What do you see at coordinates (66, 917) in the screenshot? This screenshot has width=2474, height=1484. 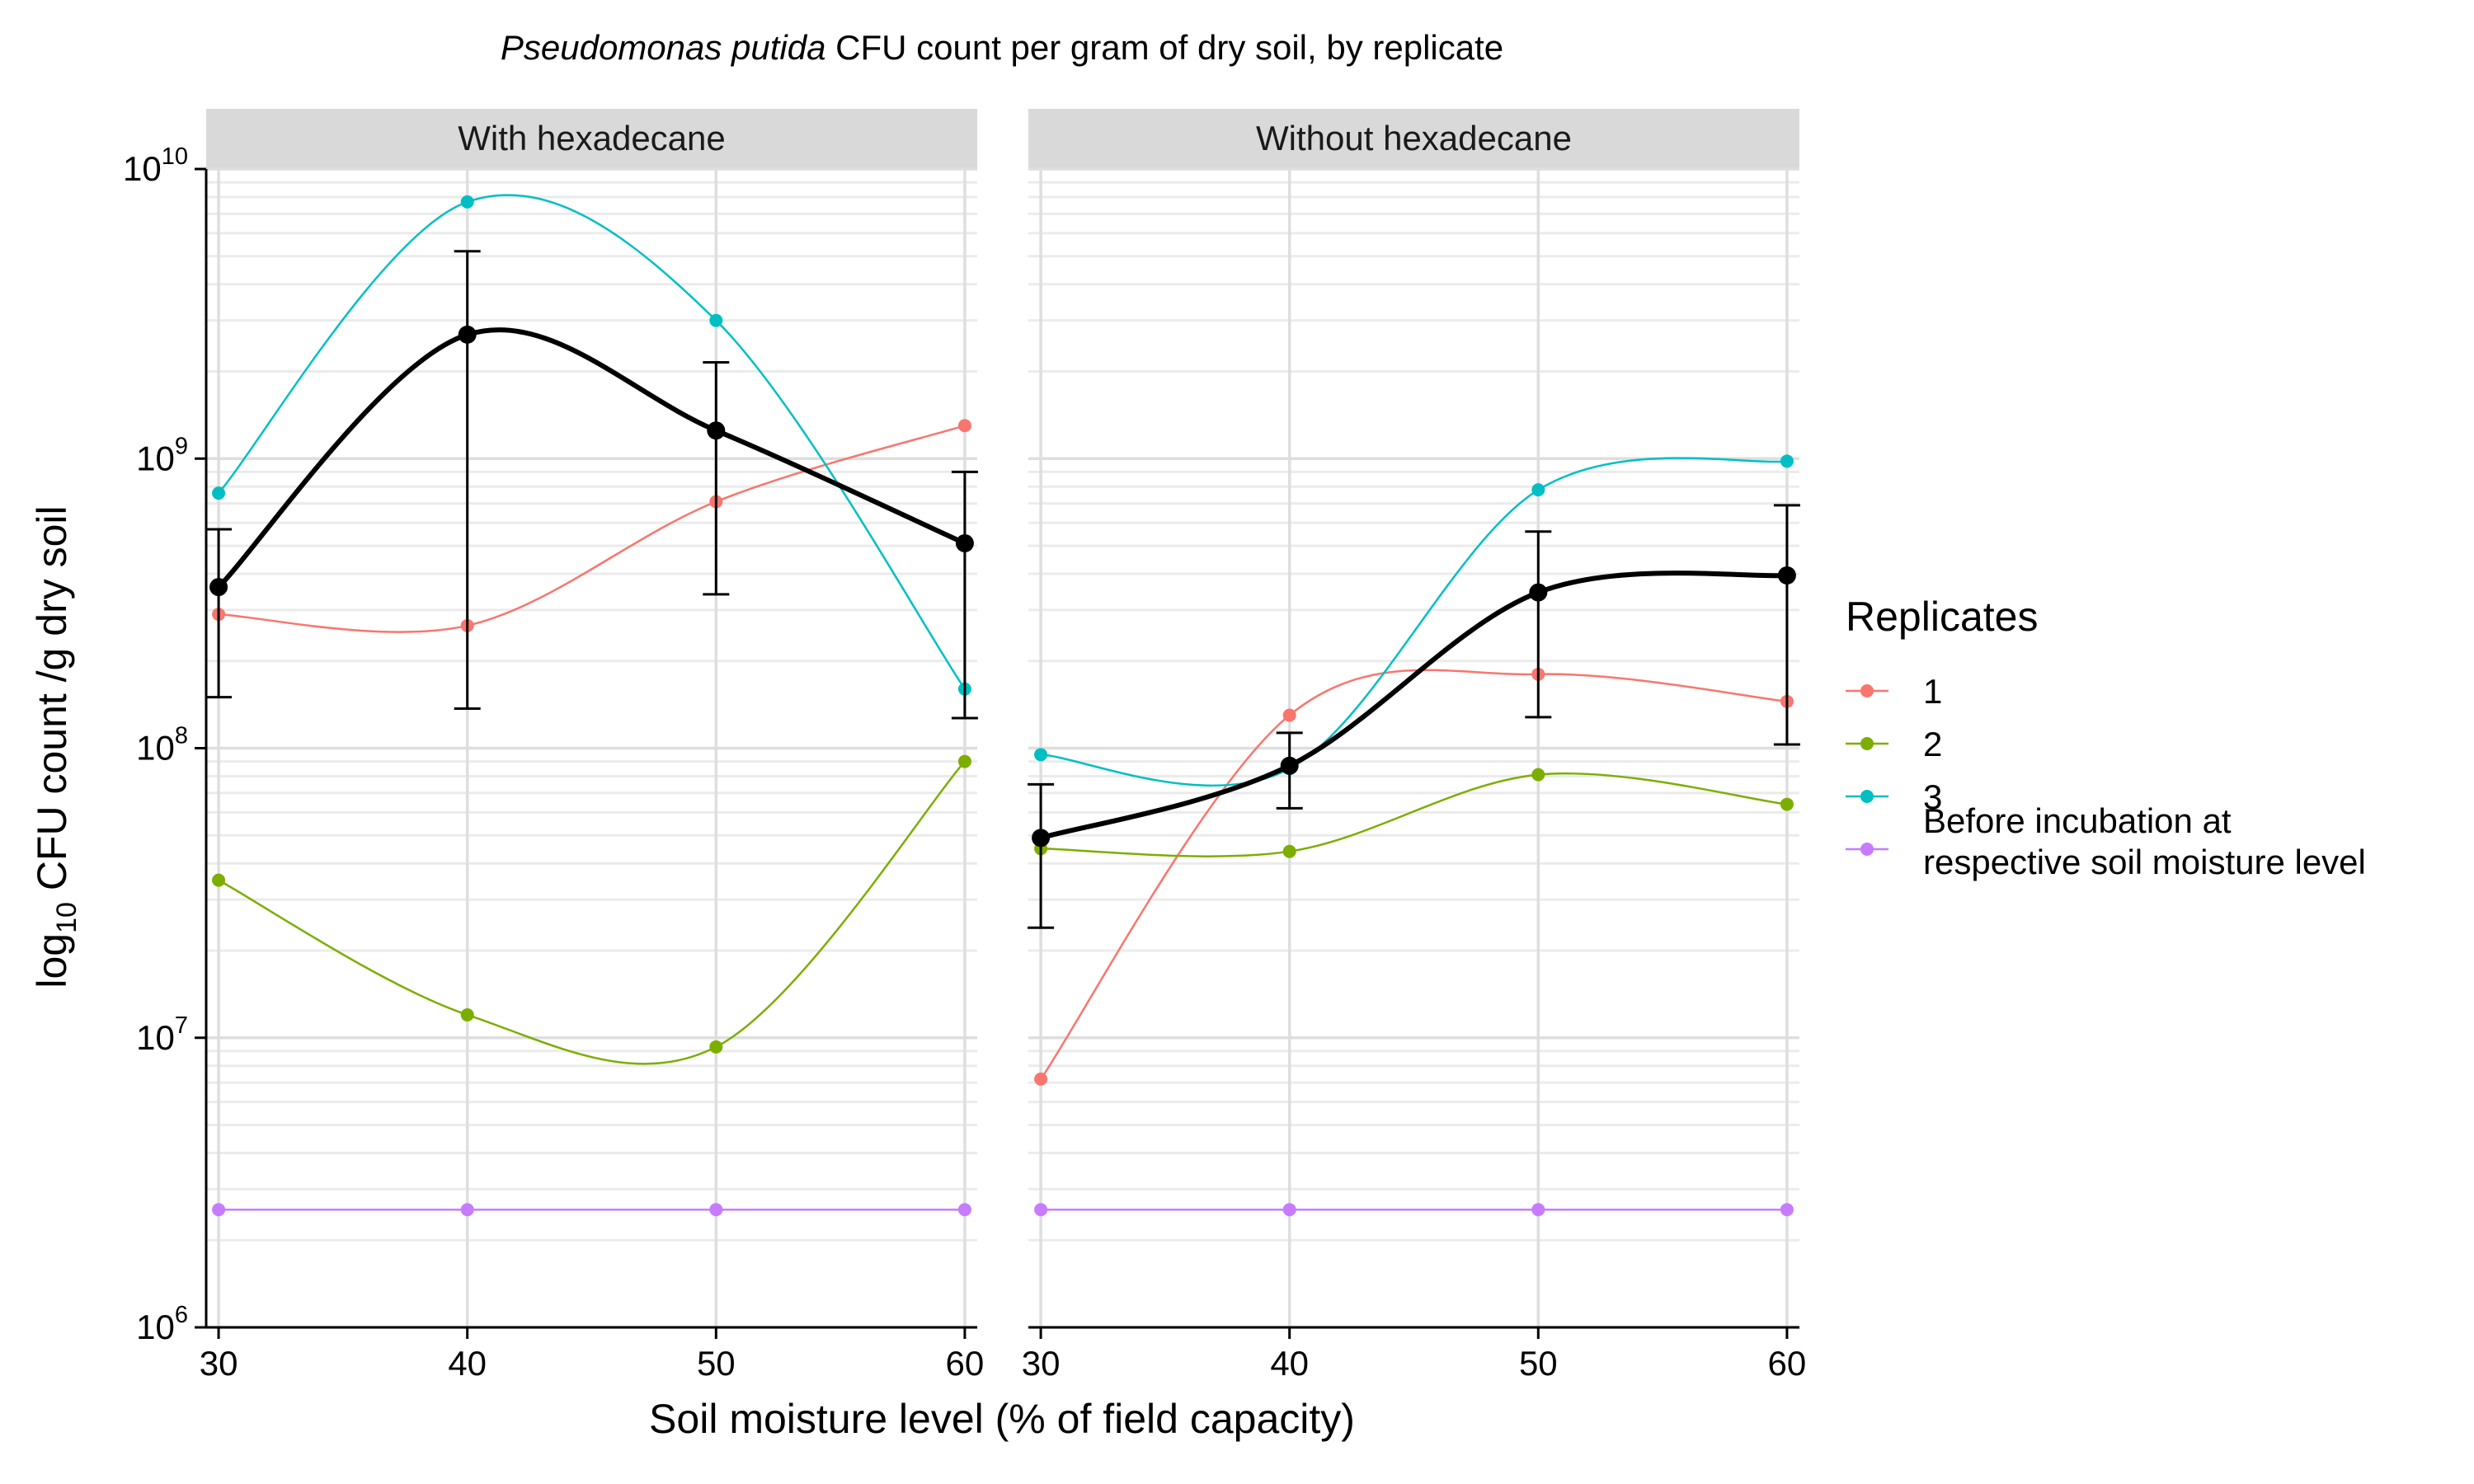 I see `y-axis-label-subscript: 10` at bounding box center [66, 917].